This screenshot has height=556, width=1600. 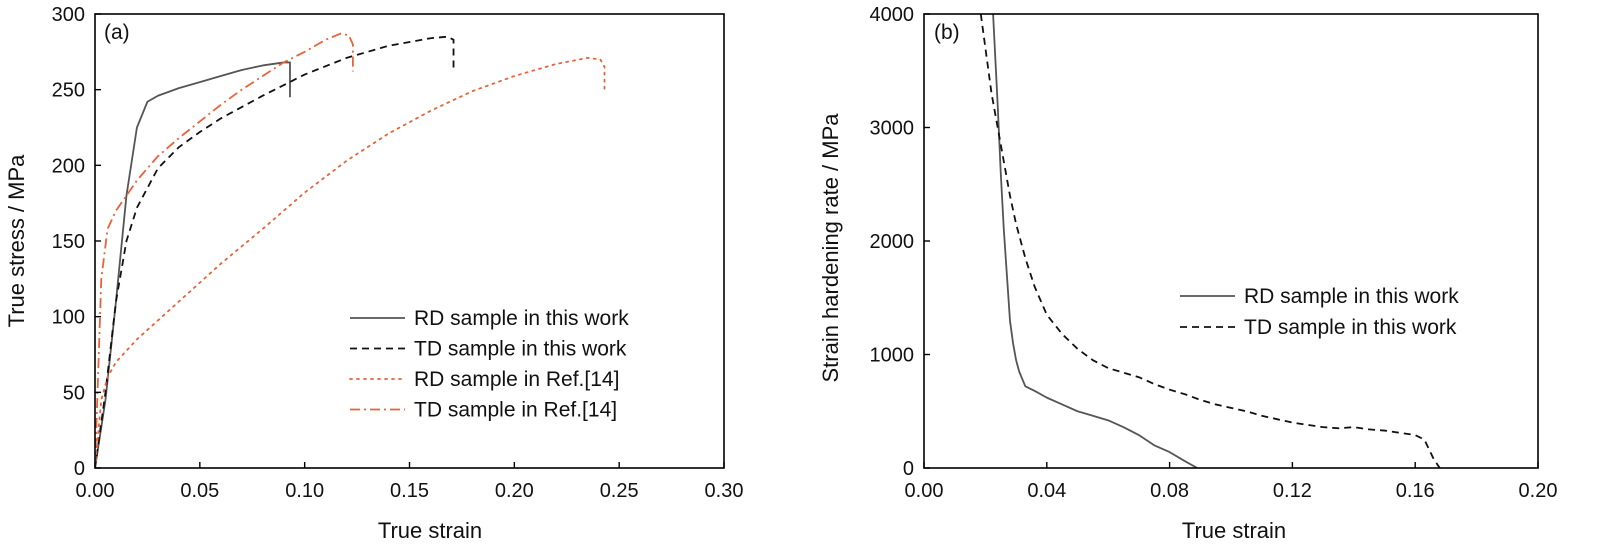 What do you see at coordinates (830, 248) in the screenshot?
I see `y-axis-title: Strain hardening rate / MPa` at bounding box center [830, 248].